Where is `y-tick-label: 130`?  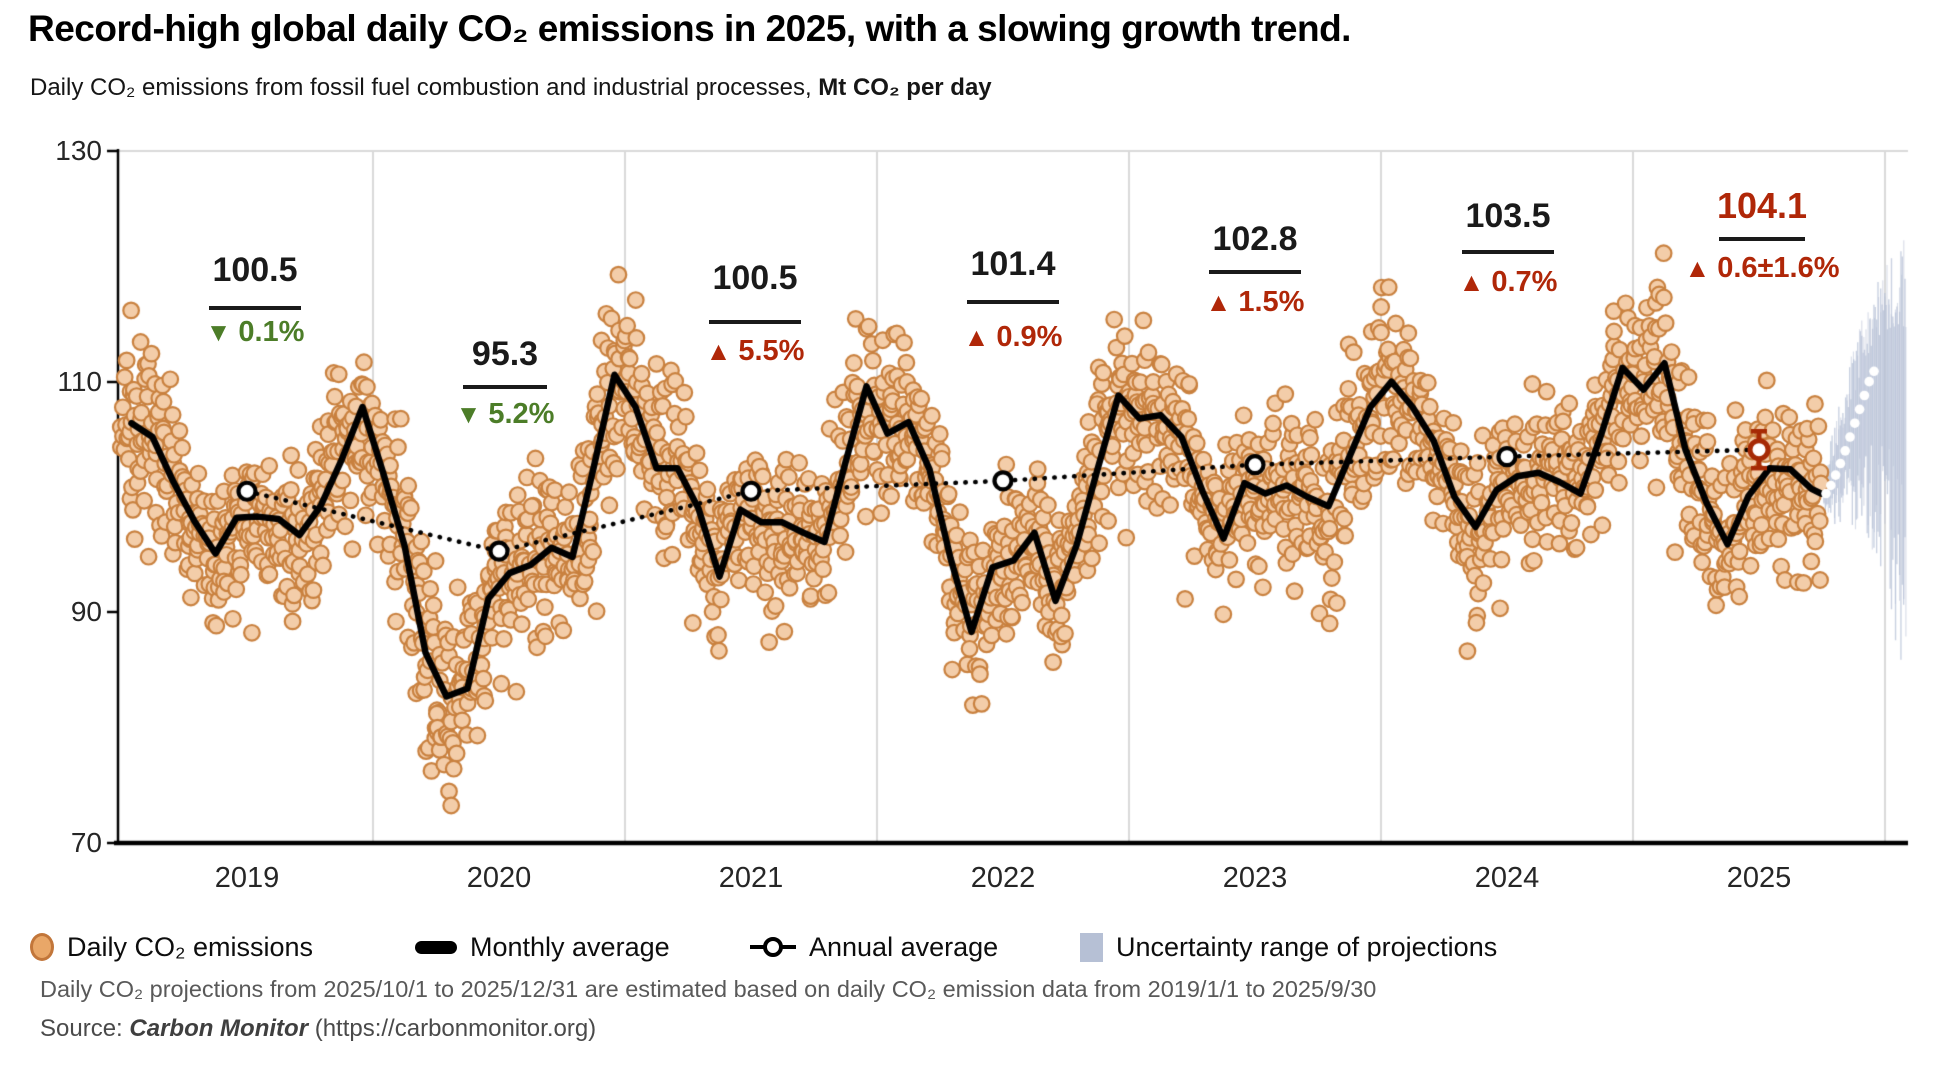 y-tick-label: 130 is located at coordinates (78, 150).